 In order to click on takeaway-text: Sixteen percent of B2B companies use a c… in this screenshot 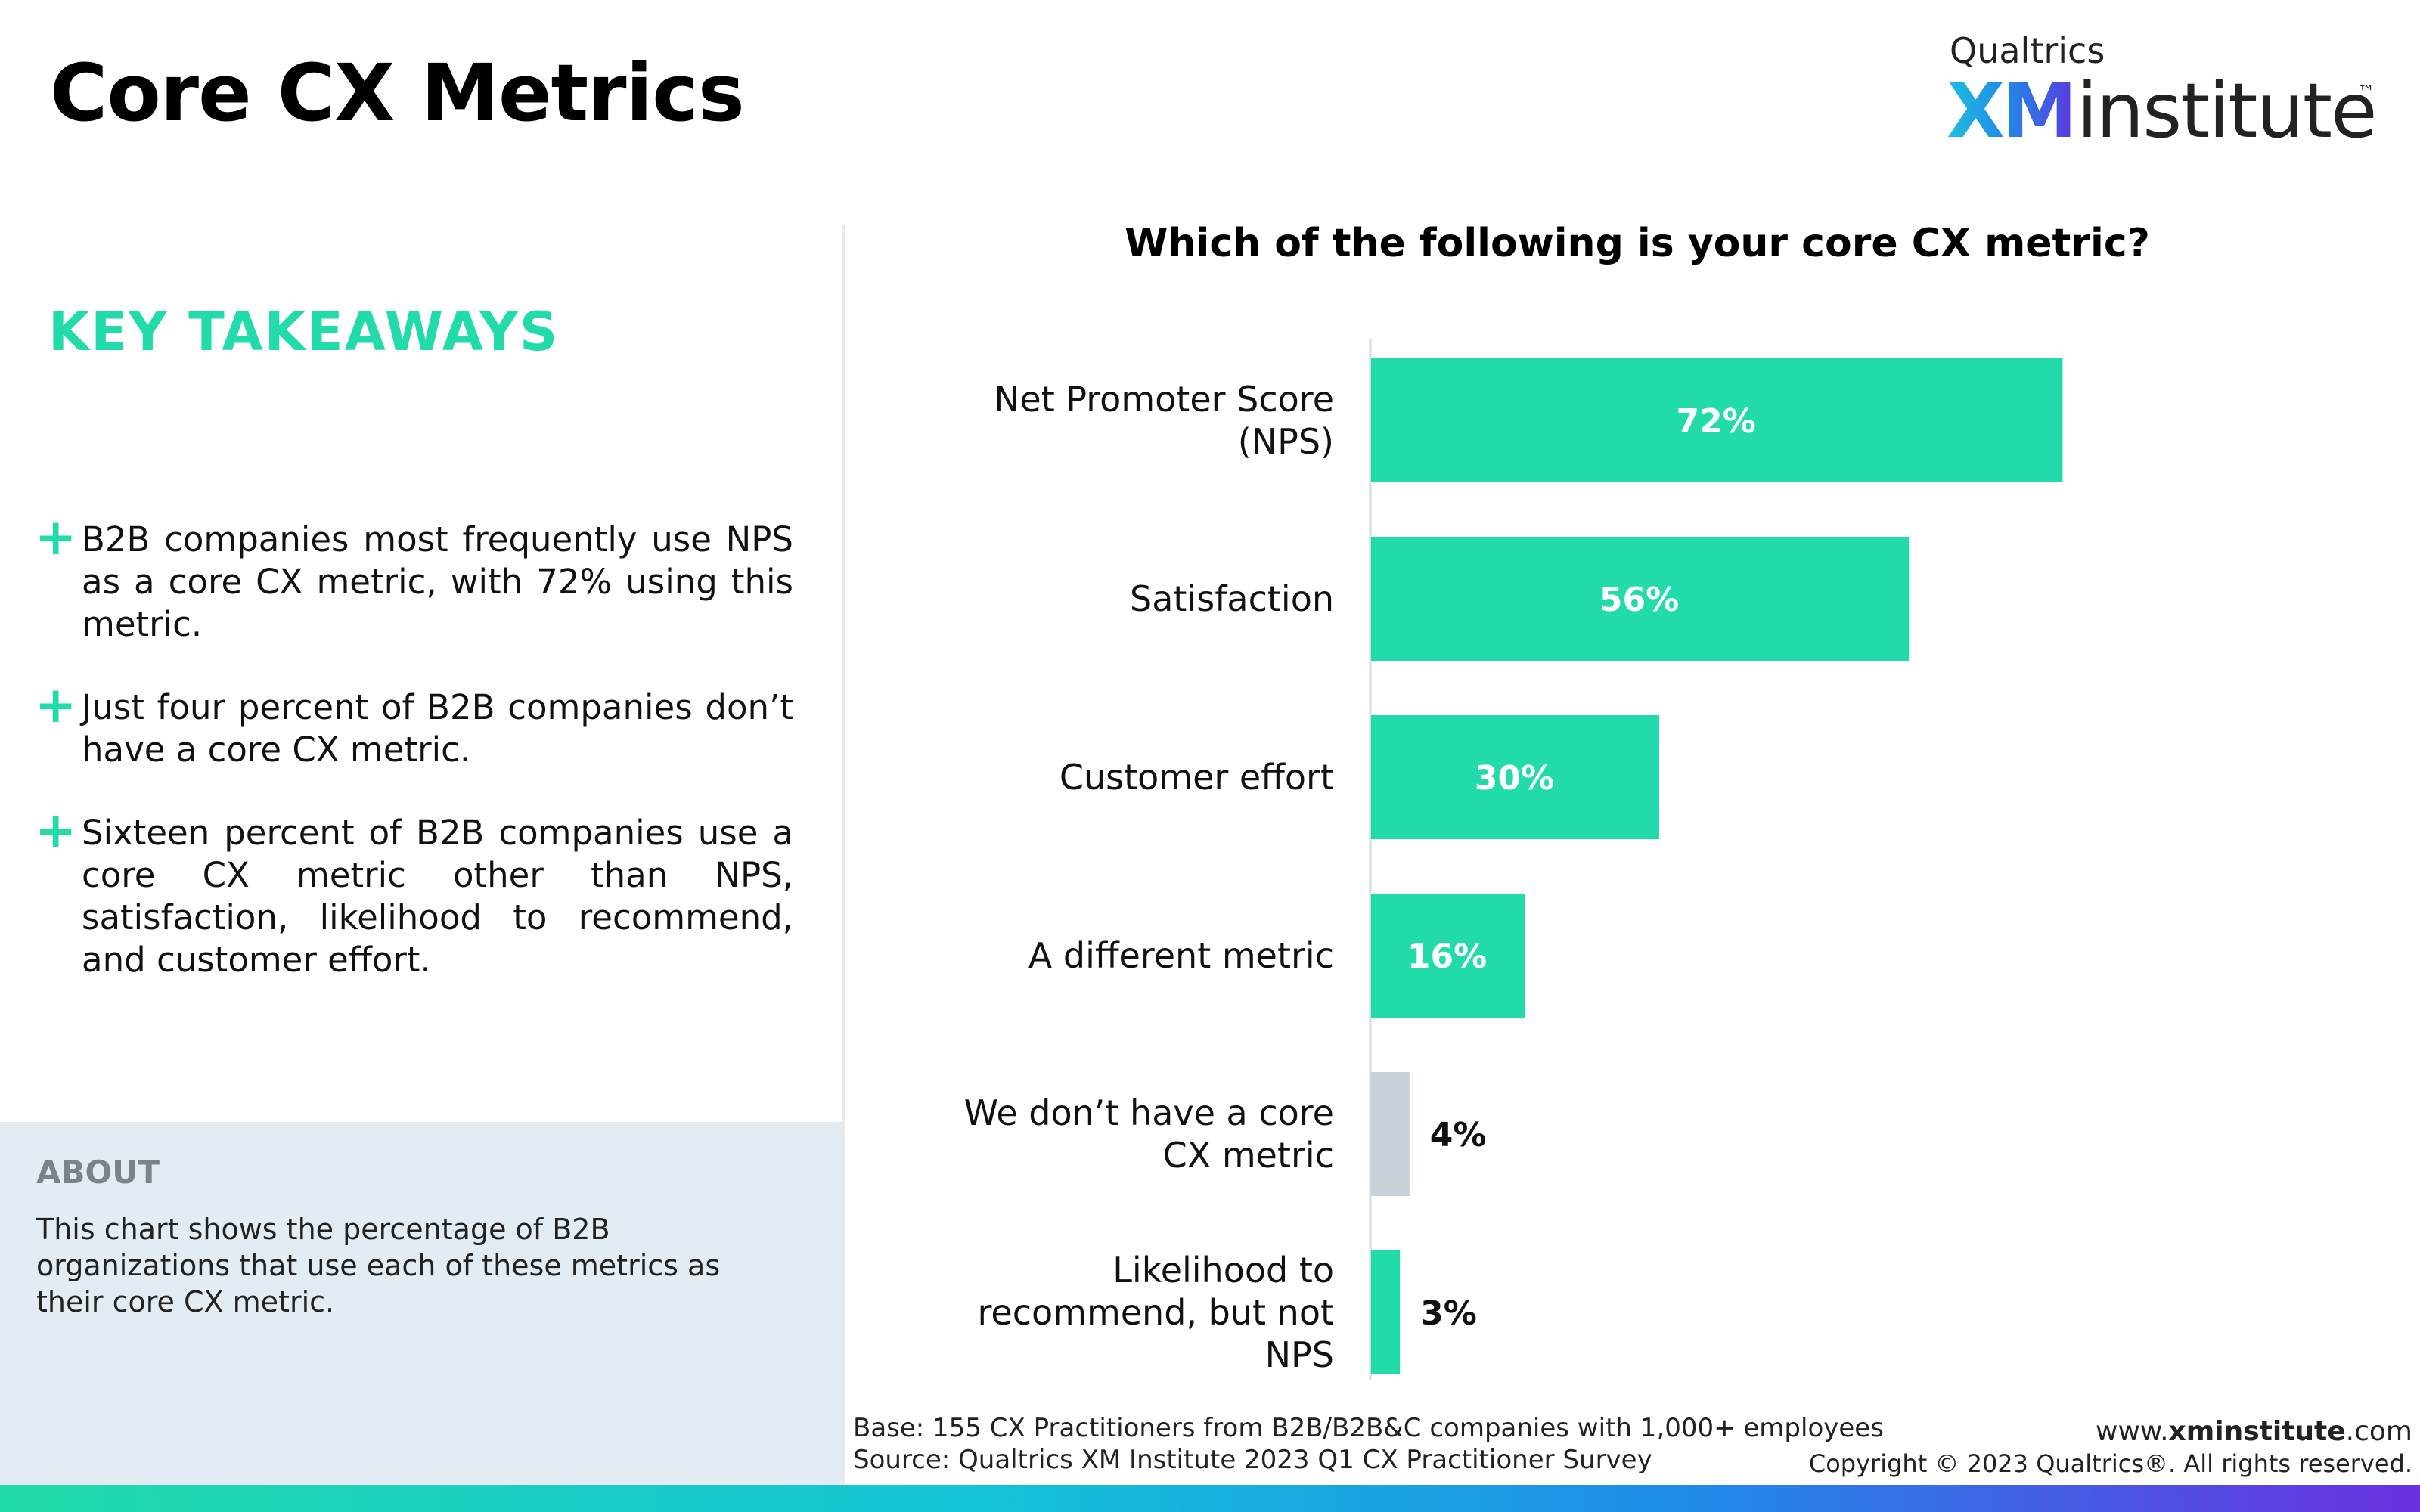, I will do `click(437, 896)`.